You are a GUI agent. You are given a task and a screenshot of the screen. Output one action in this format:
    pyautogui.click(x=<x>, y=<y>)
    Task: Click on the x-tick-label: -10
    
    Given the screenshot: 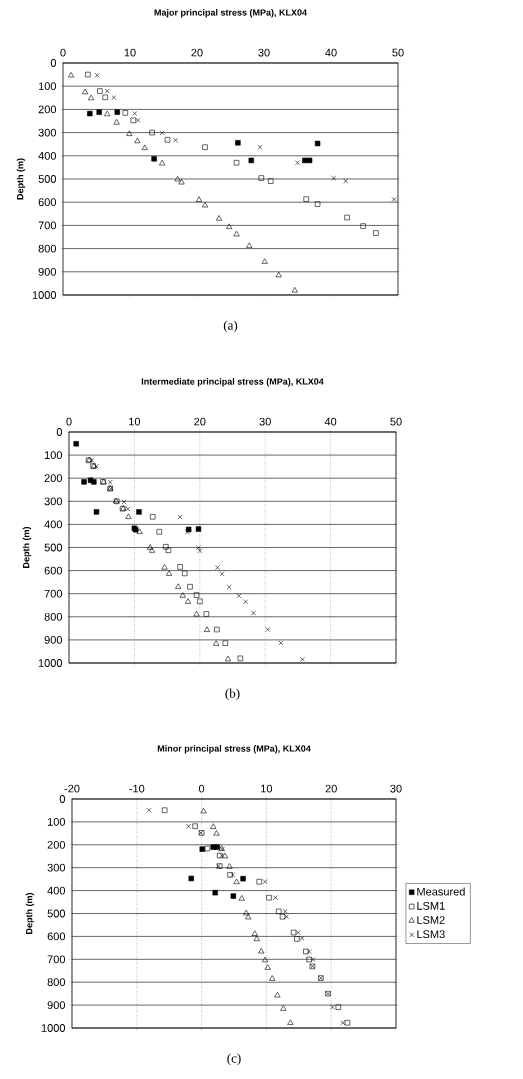 What is the action you would take?
    pyautogui.click(x=137, y=788)
    